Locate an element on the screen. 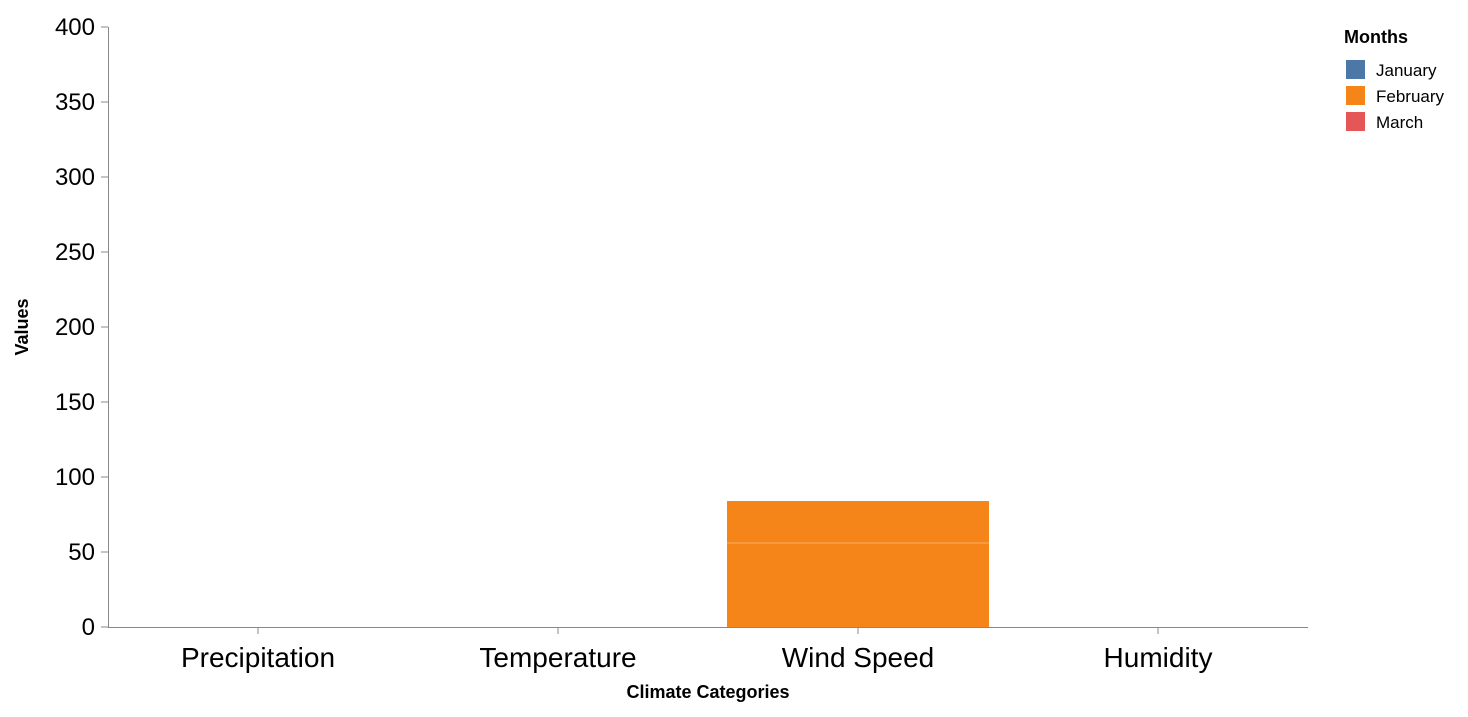  y-tick-label: 250 is located at coordinates (75, 252).